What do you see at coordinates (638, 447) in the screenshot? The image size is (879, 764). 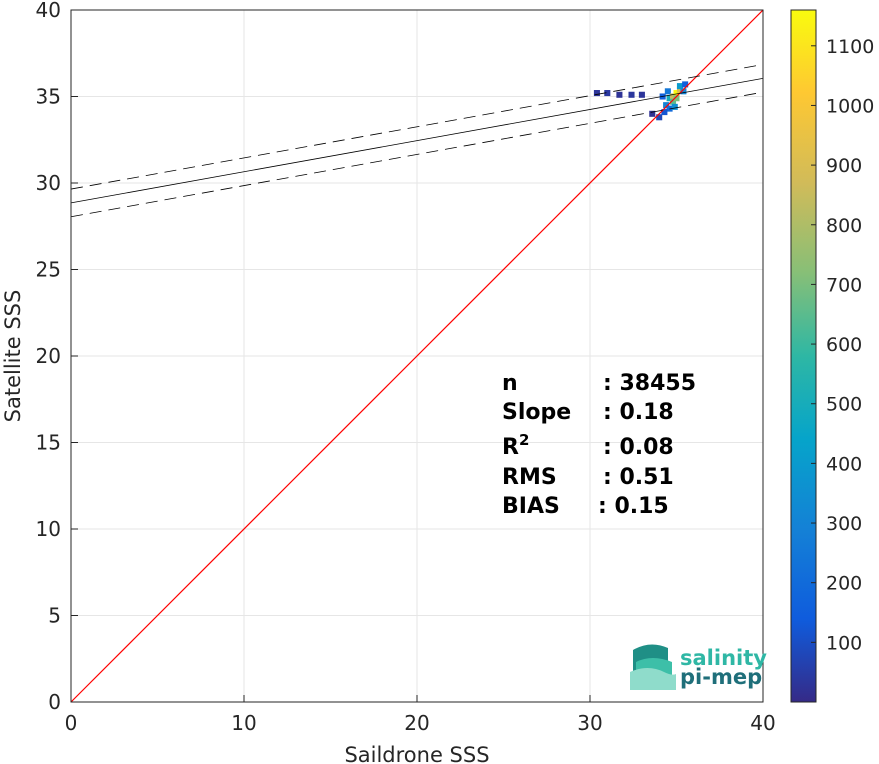 I see `stat-value: : 0.08` at bounding box center [638, 447].